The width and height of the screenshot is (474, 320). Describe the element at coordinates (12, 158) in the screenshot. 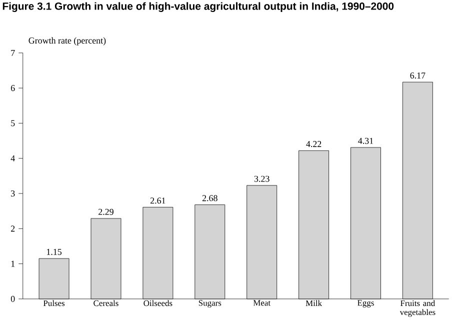

I see `y-tick-label: 4` at that location.